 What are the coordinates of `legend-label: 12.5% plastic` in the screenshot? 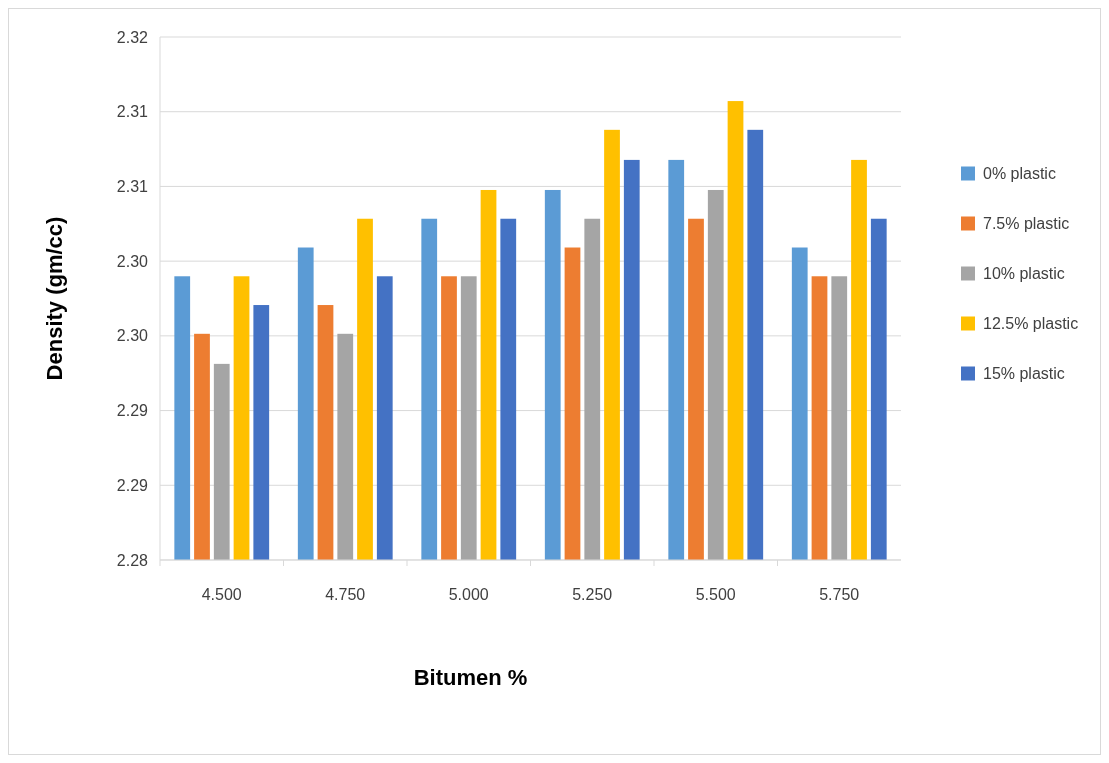 It's located at (1031, 324).